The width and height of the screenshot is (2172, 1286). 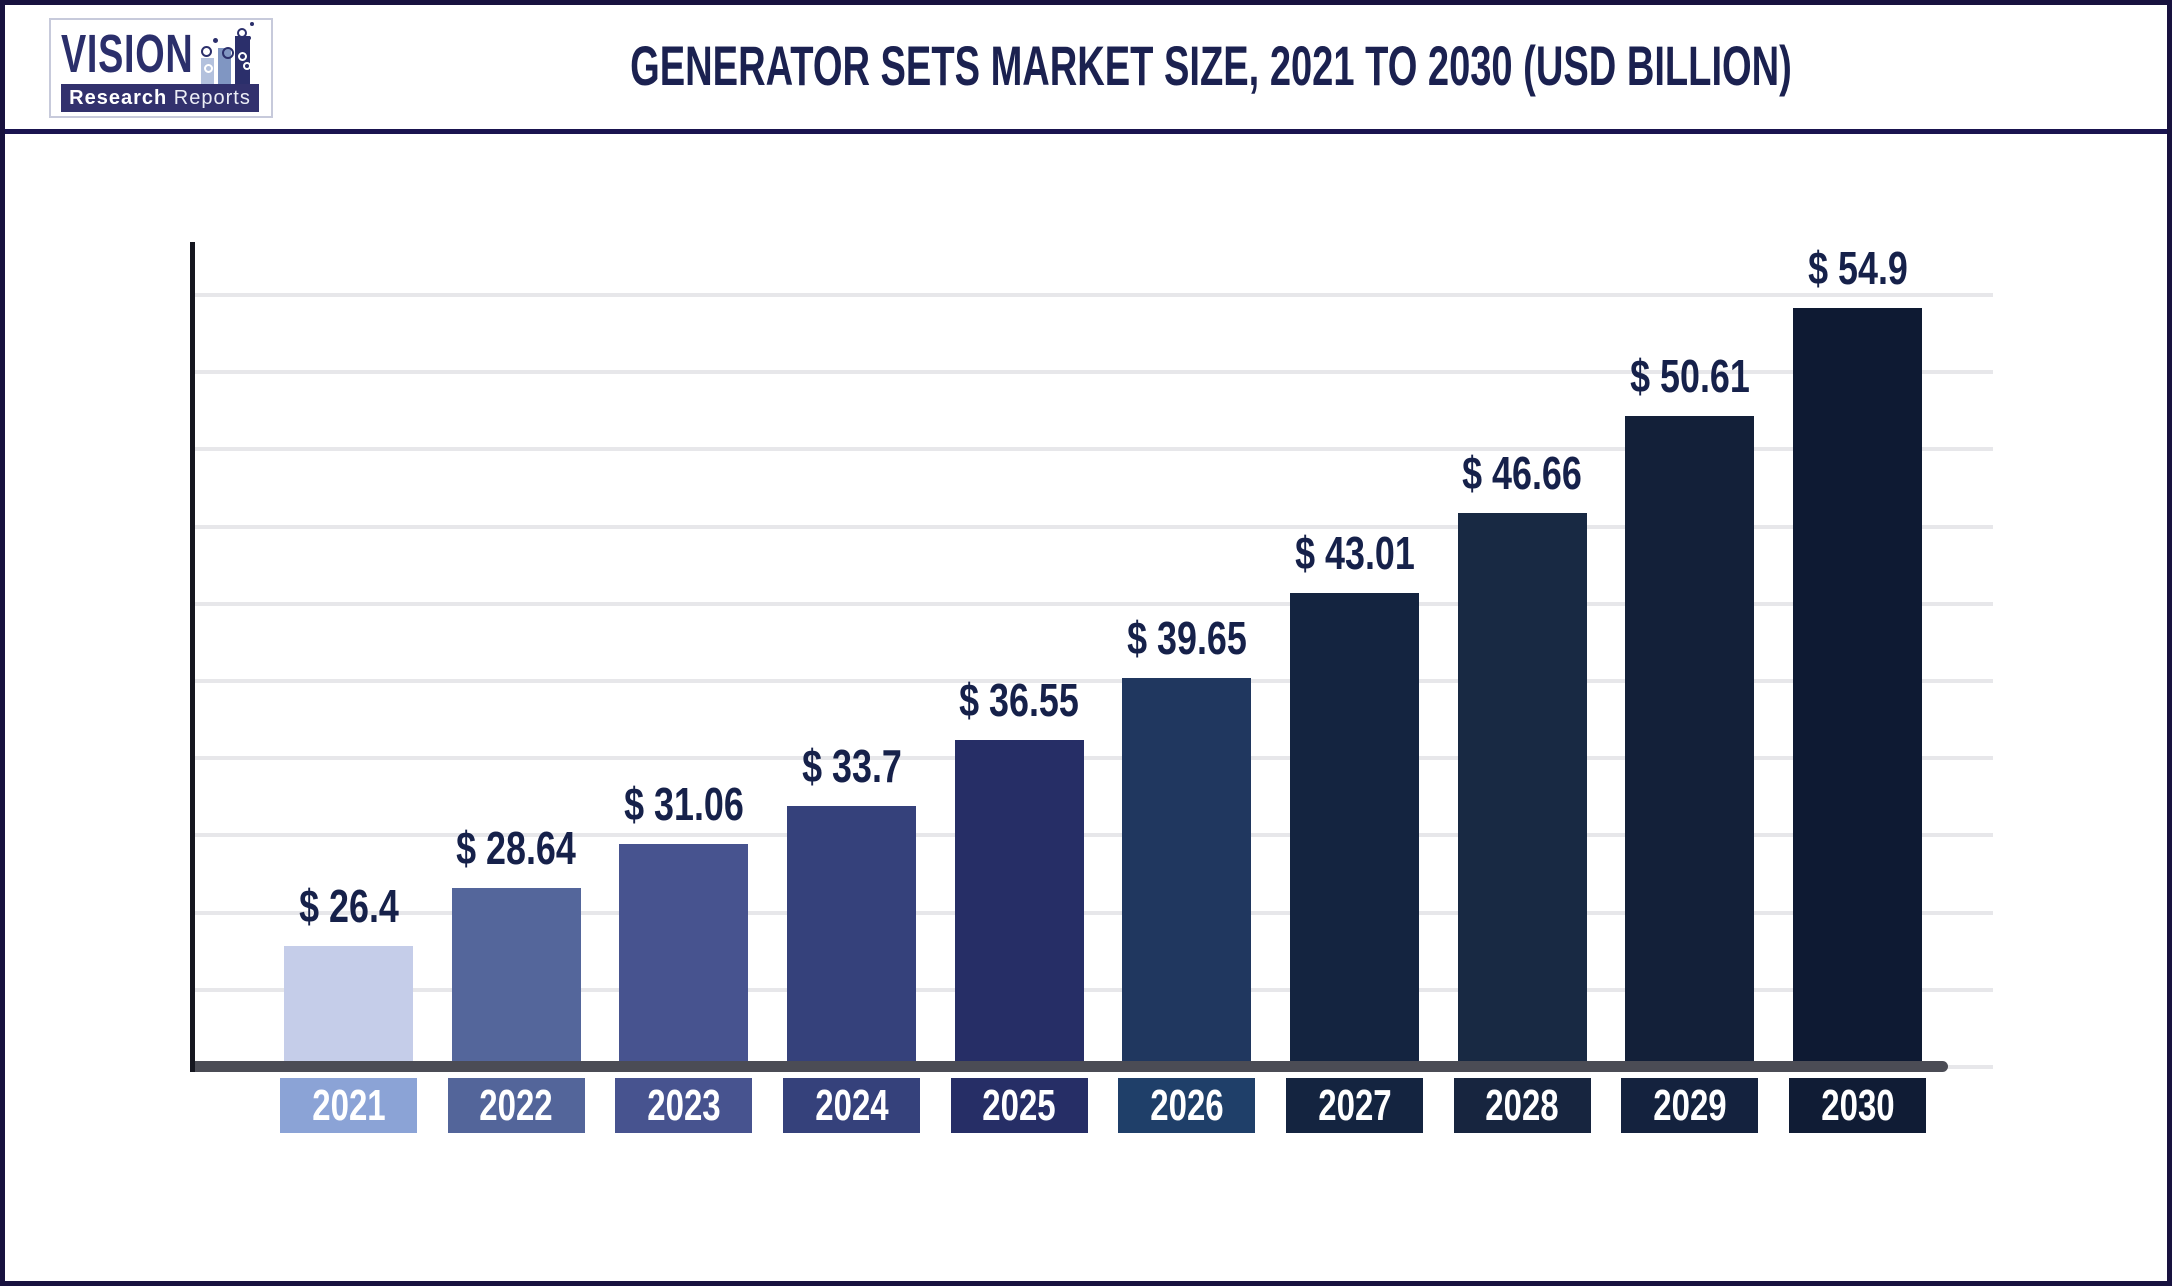 I want to click on category-label-text: 2028, so click(x=1522, y=1105).